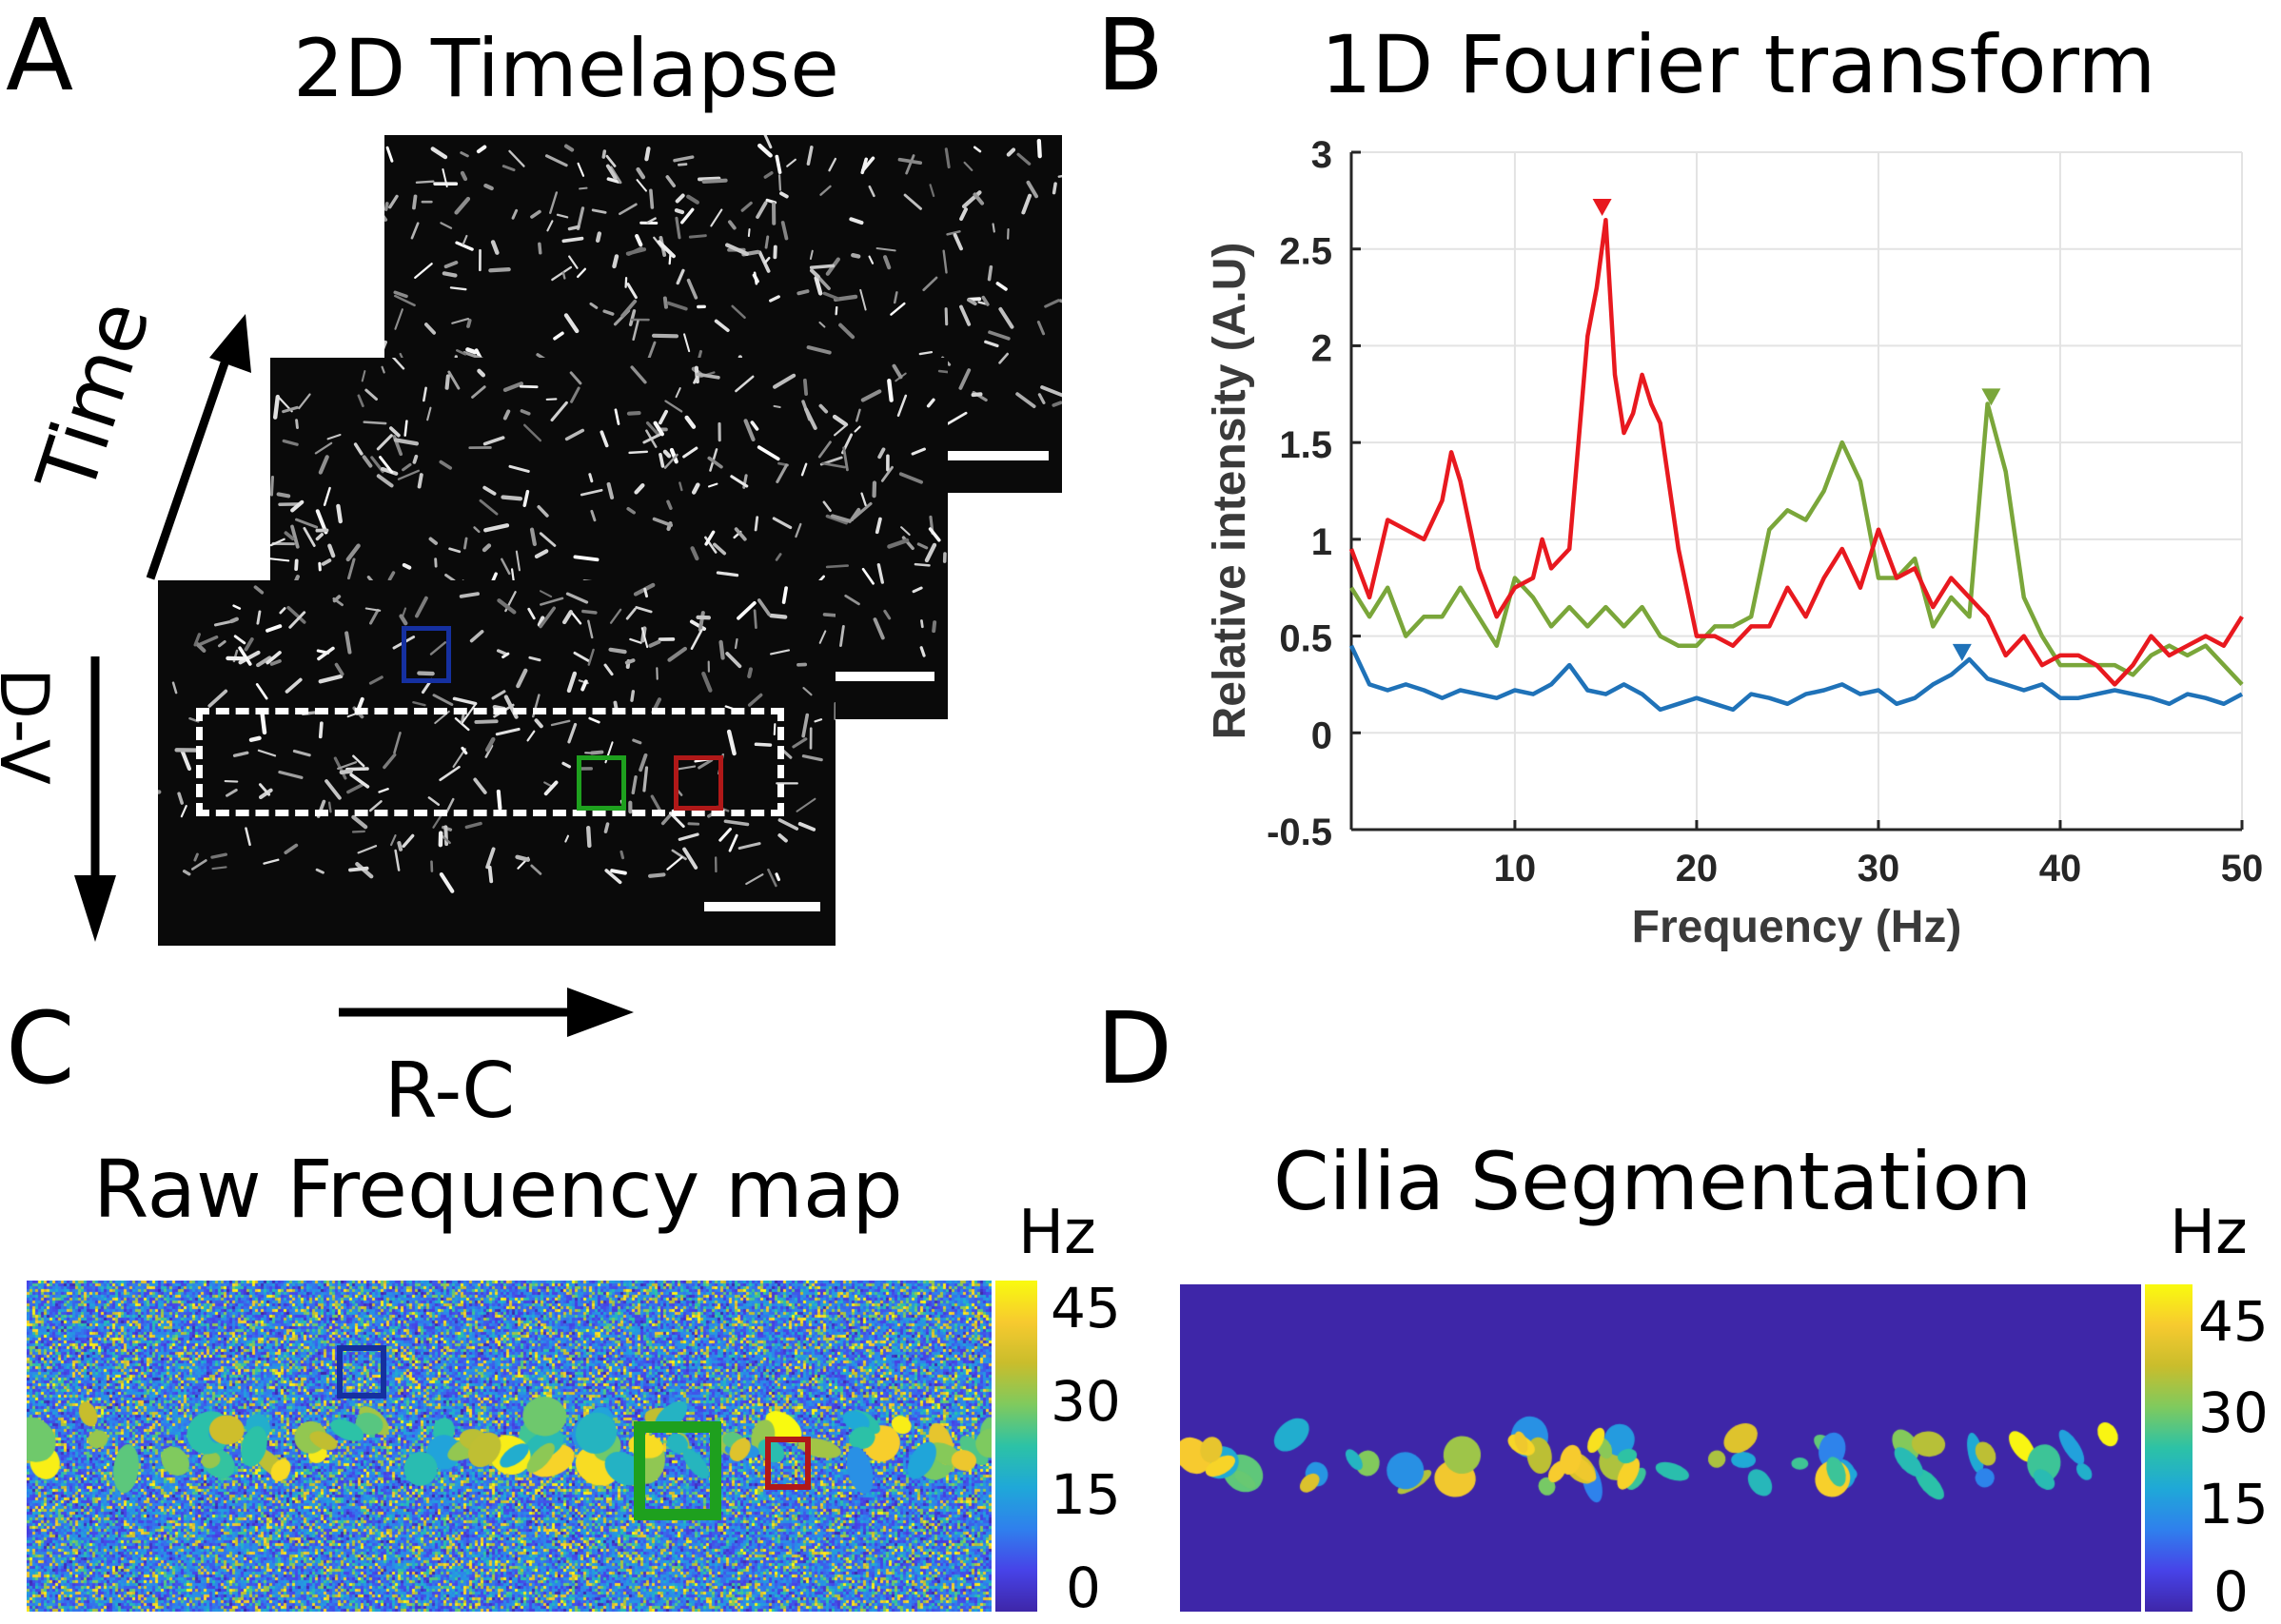 This screenshot has height=1624, width=2281. I want to click on peak-marker, so click(1990, 396).